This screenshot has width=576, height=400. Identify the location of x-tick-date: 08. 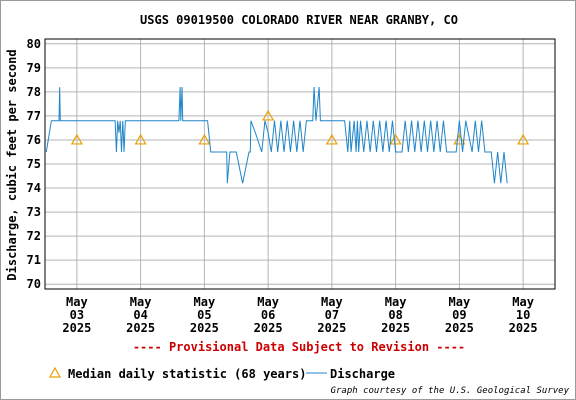
(395, 315).